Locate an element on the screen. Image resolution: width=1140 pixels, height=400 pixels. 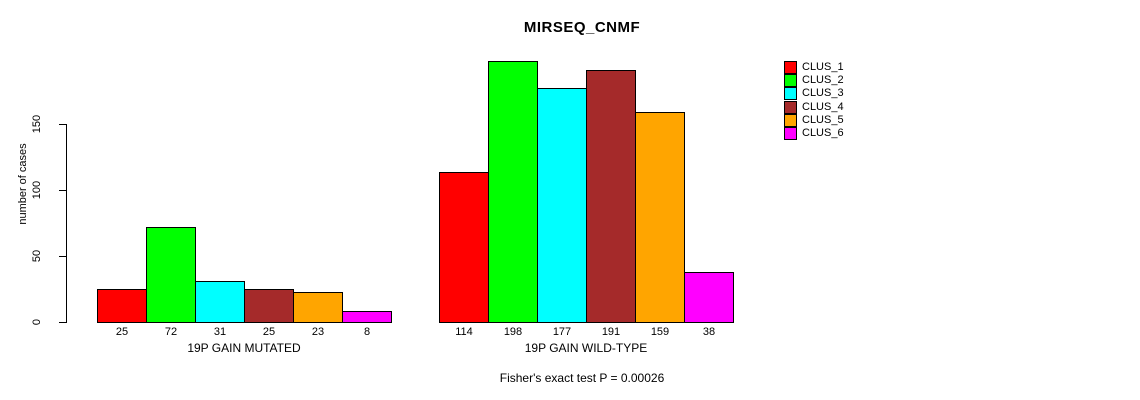
legend-item: CLUS_5 is located at coordinates (814, 120).